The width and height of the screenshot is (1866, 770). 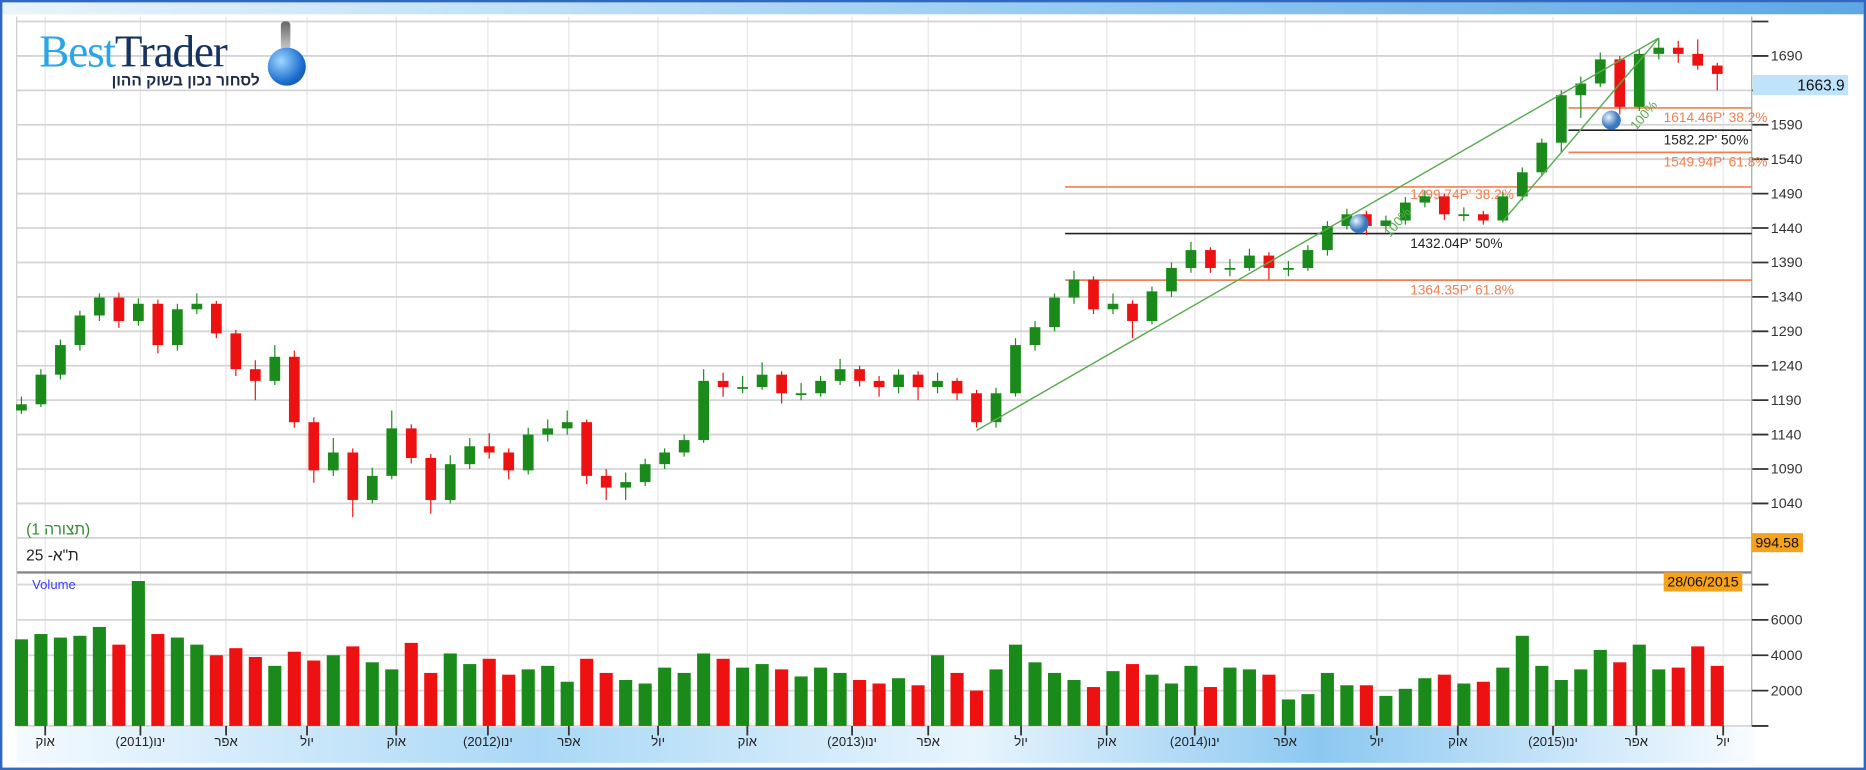 What do you see at coordinates (1777, 543) in the screenshot?
I see `range-low-badge: 994.58` at bounding box center [1777, 543].